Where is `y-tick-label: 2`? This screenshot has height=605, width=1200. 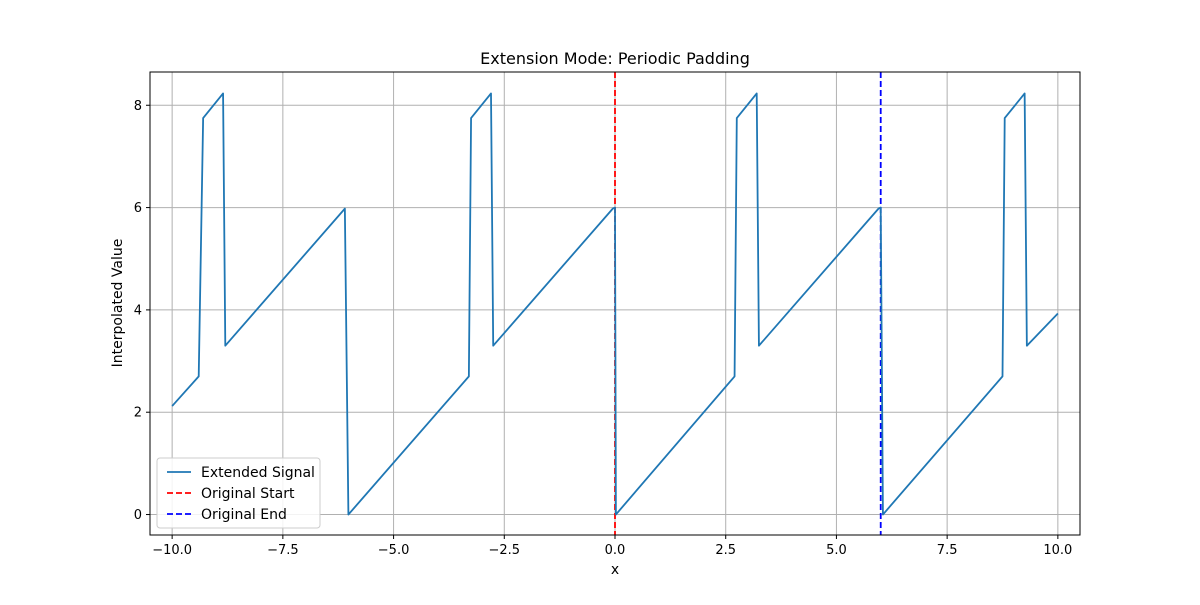 y-tick-label: 2 is located at coordinates (138, 413).